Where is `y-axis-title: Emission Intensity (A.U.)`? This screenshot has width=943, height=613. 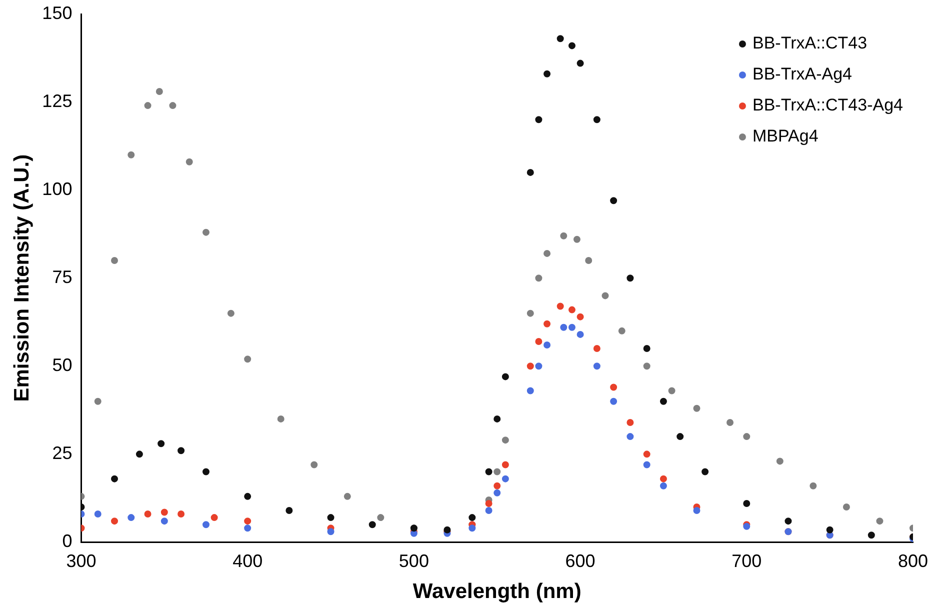
y-axis-title: Emission Intensity (A.U.) is located at coordinates (22, 278).